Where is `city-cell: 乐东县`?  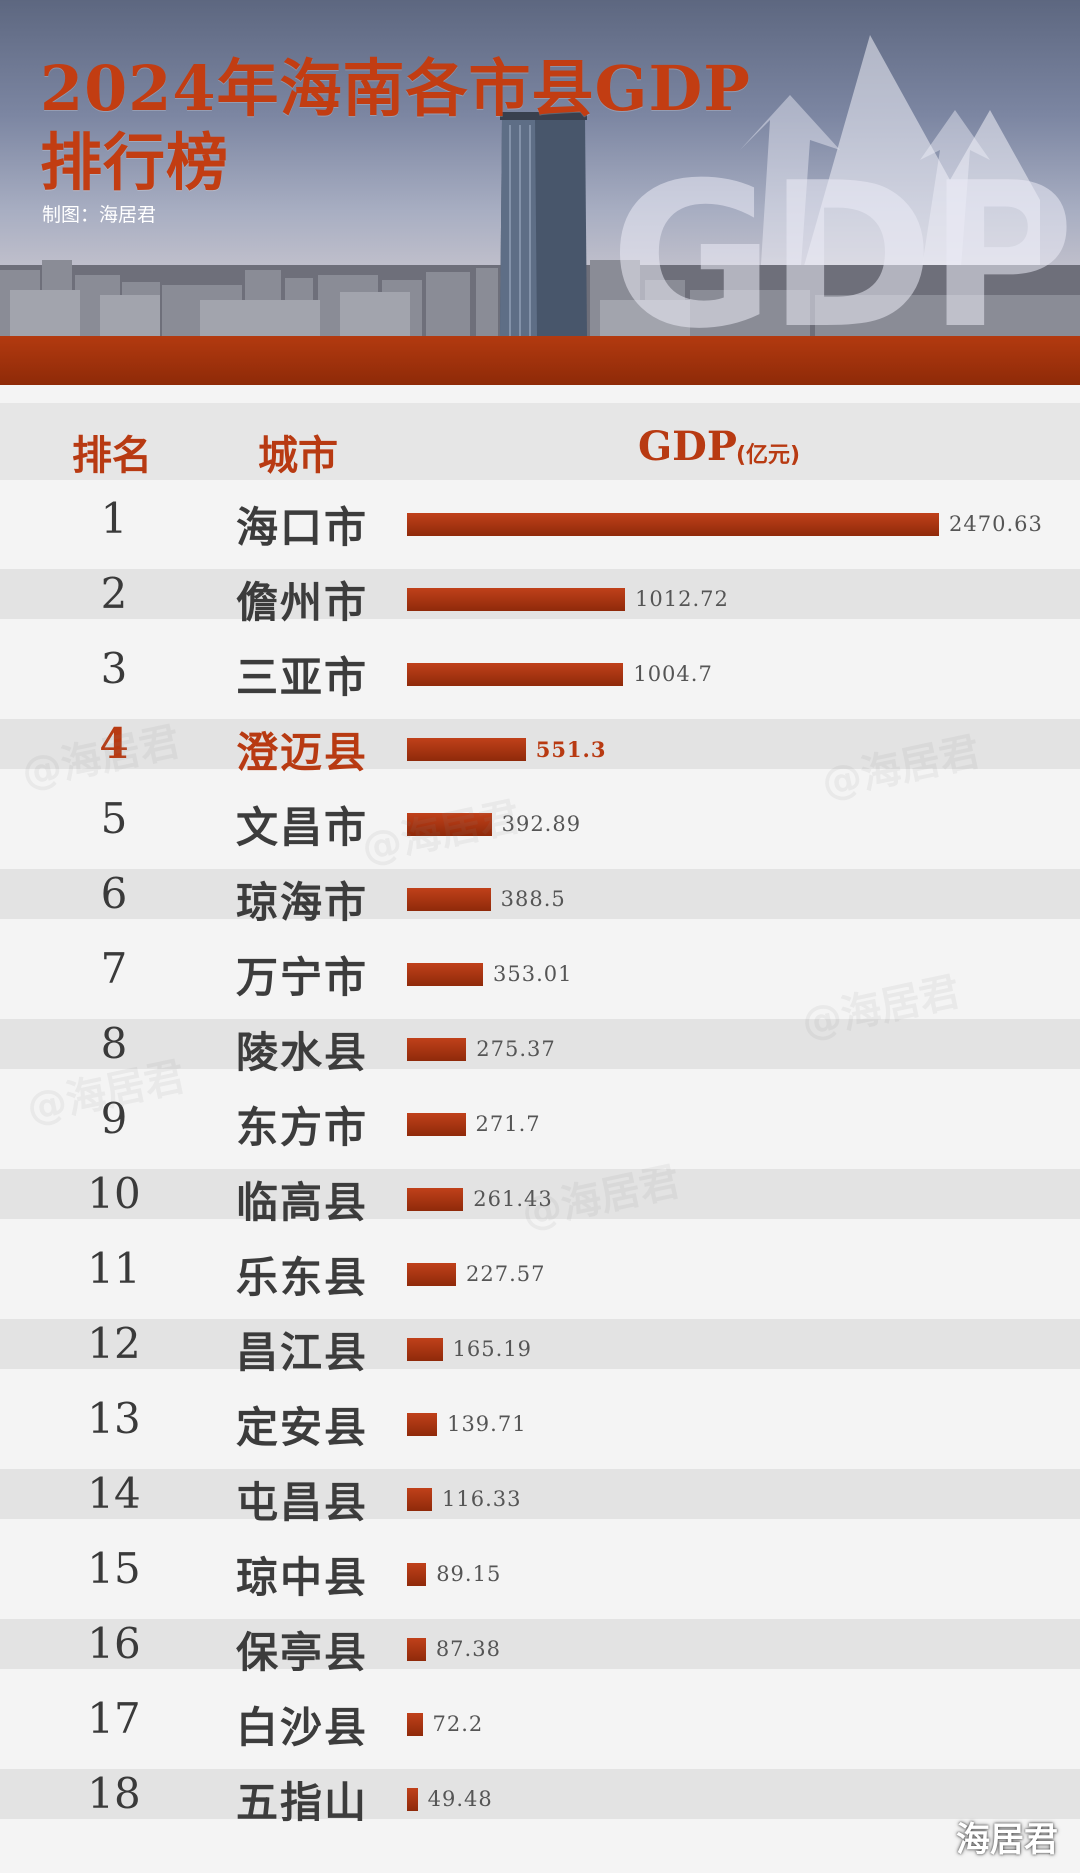 city-cell: 乐东县 is located at coordinates (302, 1277).